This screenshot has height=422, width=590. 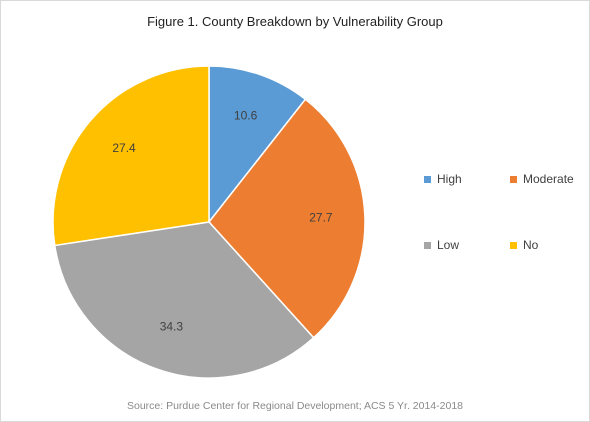 What do you see at coordinates (513, 245) in the screenshot?
I see `legend-swatch-no` at bounding box center [513, 245].